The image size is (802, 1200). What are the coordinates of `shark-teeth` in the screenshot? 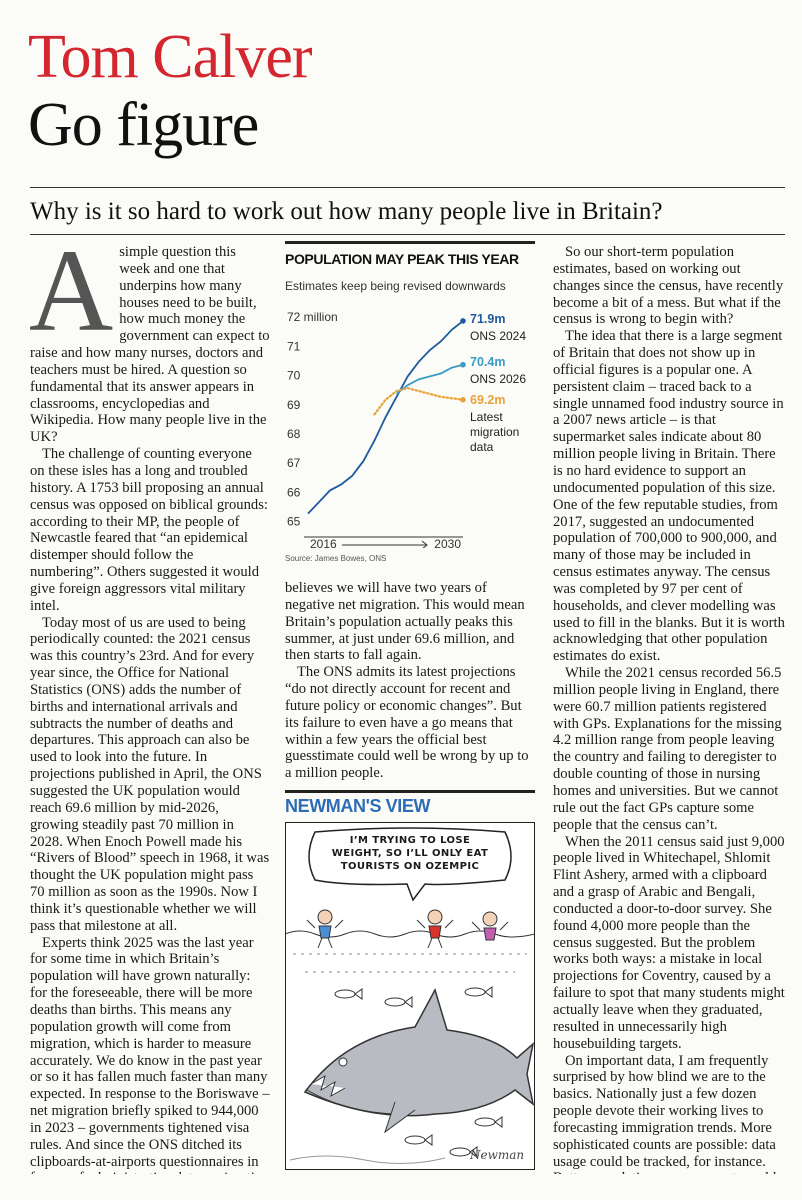 It's located at (328, 1086).